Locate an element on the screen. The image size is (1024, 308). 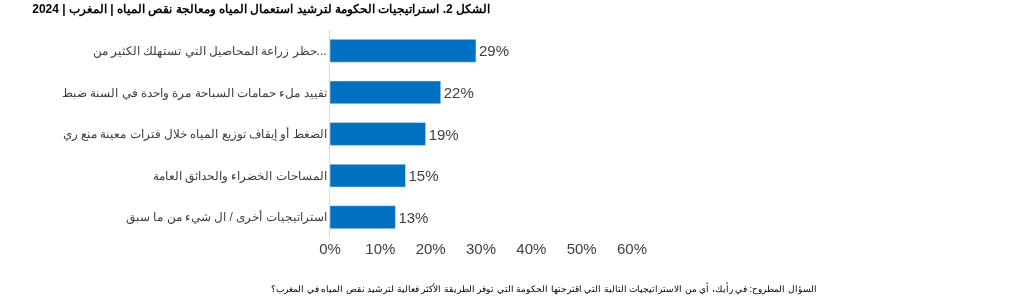
data-label: 22% is located at coordinates (458, 92).